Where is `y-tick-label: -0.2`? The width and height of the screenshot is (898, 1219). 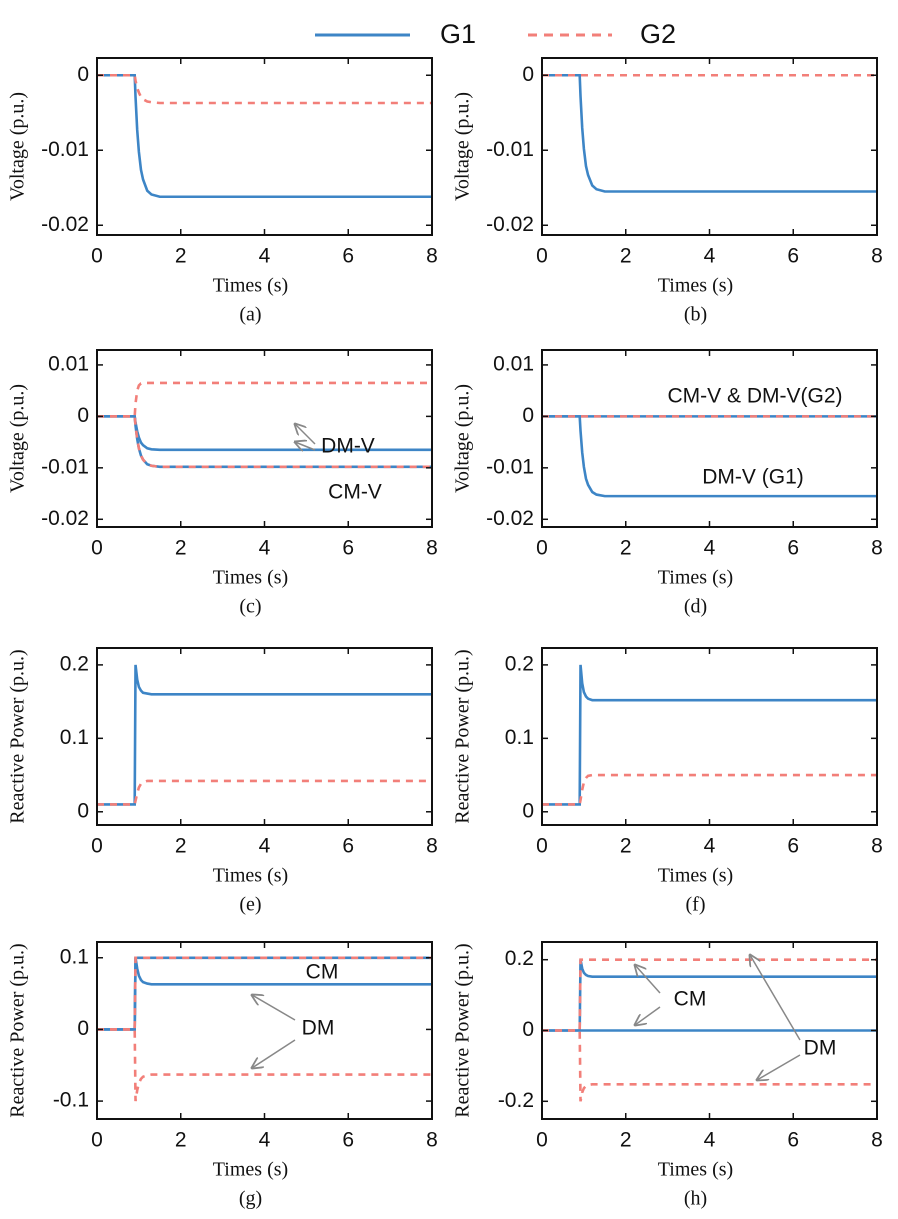 y-tick-label: -0.2 is located at coordinates (516, 1100).